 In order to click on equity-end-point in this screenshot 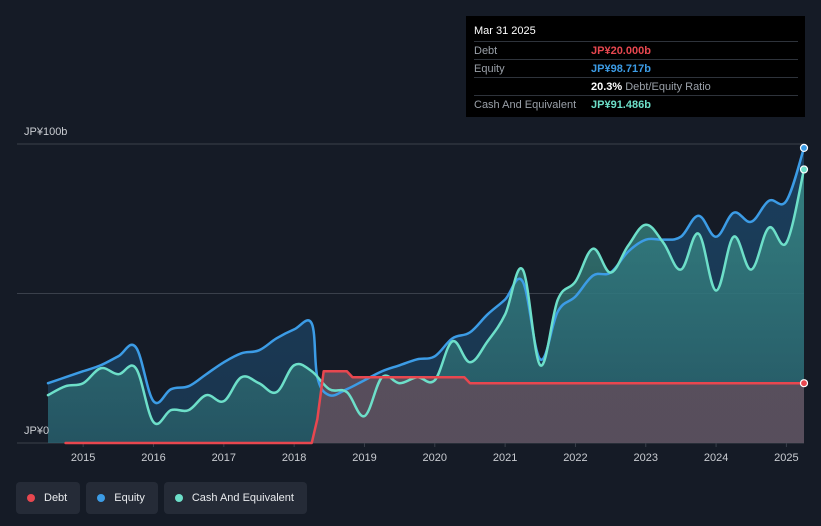, I will do `click(804, 147)`.